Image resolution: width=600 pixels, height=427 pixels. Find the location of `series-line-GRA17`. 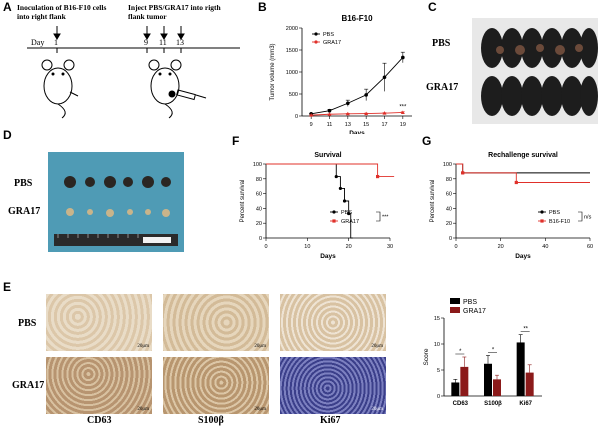

series-line-GRA17 is located at coordinates (357, 114).